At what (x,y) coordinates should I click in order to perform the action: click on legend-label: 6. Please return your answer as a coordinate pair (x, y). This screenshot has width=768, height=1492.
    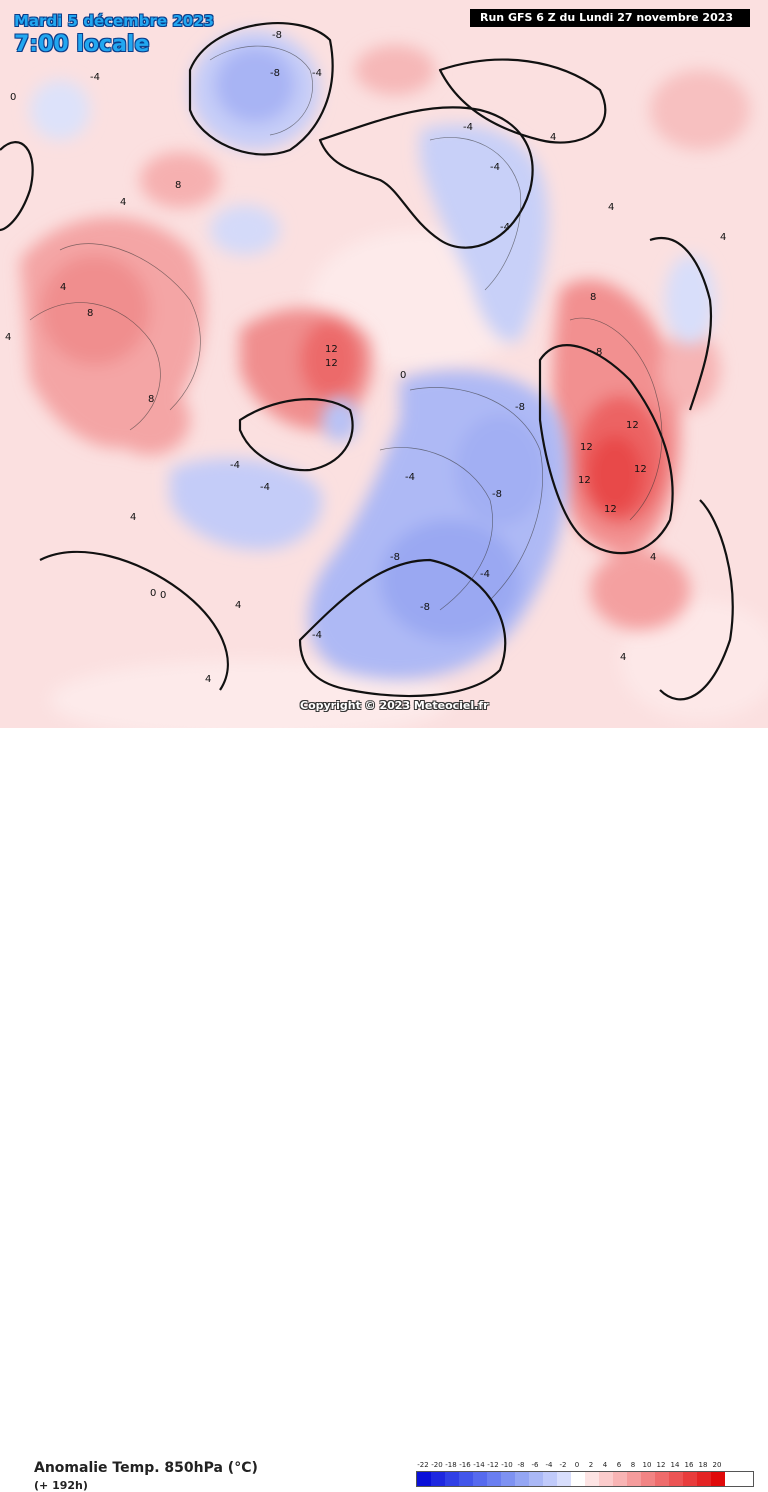
    Looking at the image, I should click on (619, 1465).